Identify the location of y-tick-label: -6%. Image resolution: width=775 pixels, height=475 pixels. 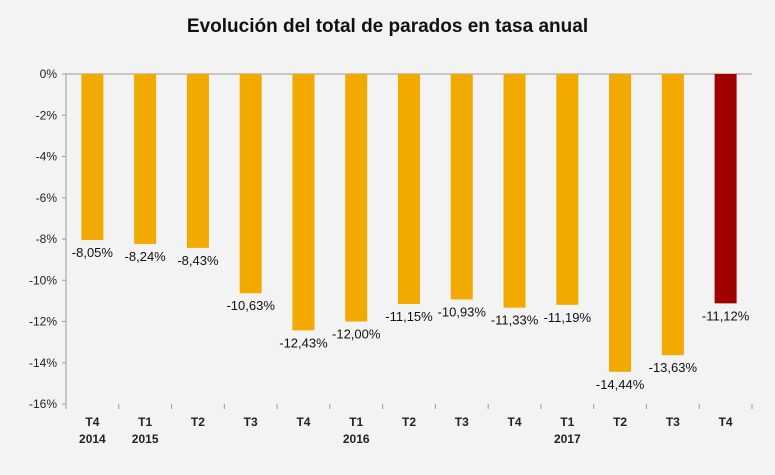
(47, 198).